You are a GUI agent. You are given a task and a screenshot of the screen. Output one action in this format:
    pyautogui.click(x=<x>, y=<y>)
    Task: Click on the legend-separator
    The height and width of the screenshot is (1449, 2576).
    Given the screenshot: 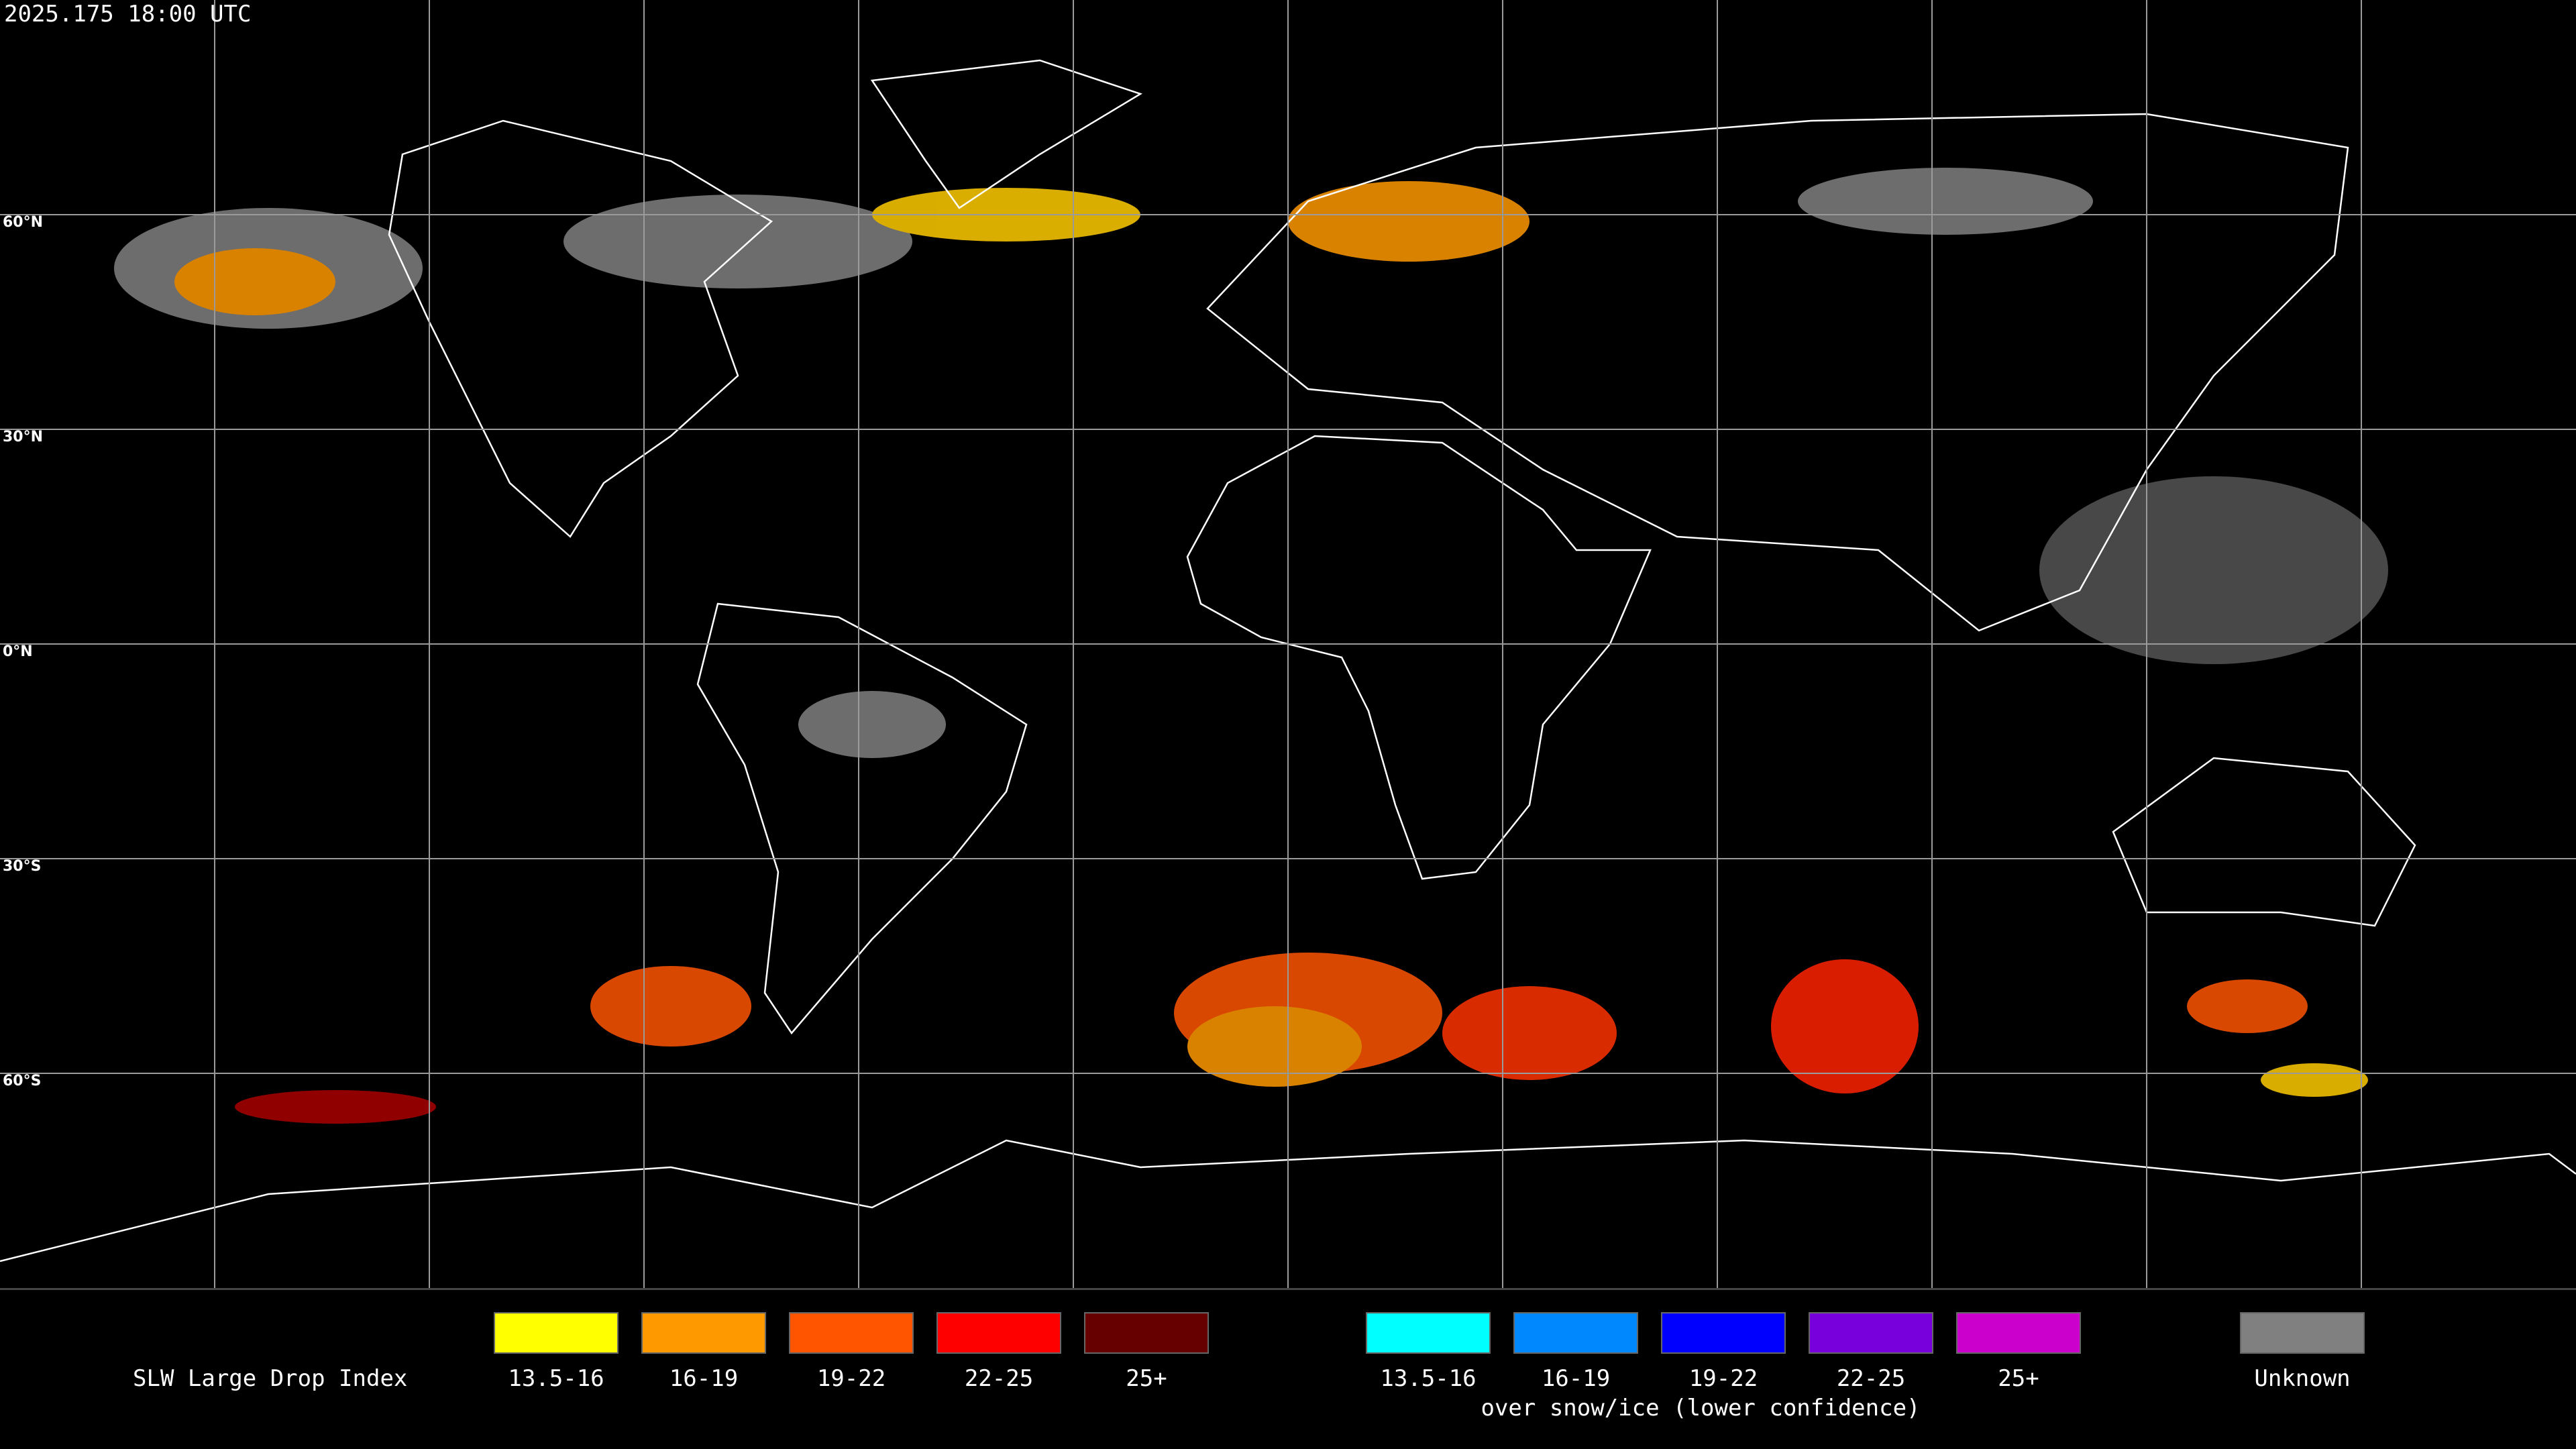 What is the action you would take?
    pyautogui.click(x=1288, y=1289)
    